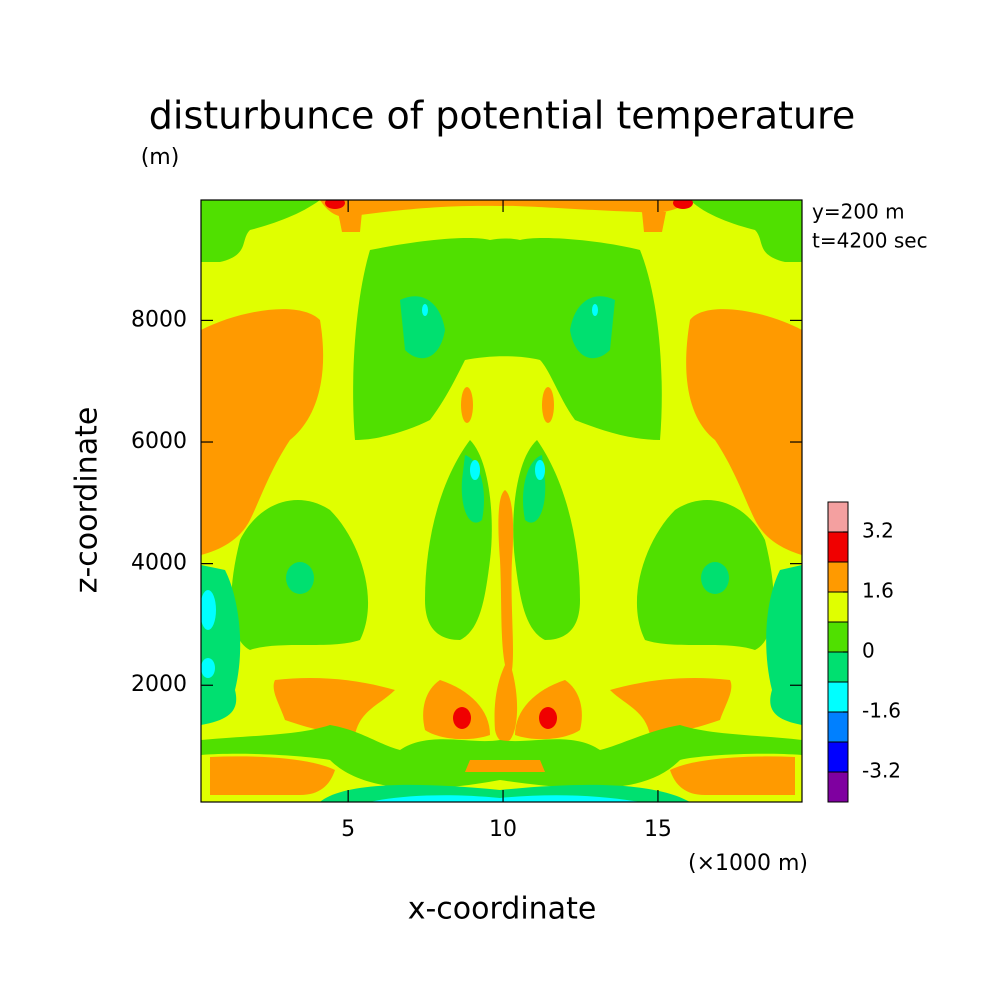 This screenshot has height=1008, width=1004. I want to click on y-unit: (m), so click(160, 157).